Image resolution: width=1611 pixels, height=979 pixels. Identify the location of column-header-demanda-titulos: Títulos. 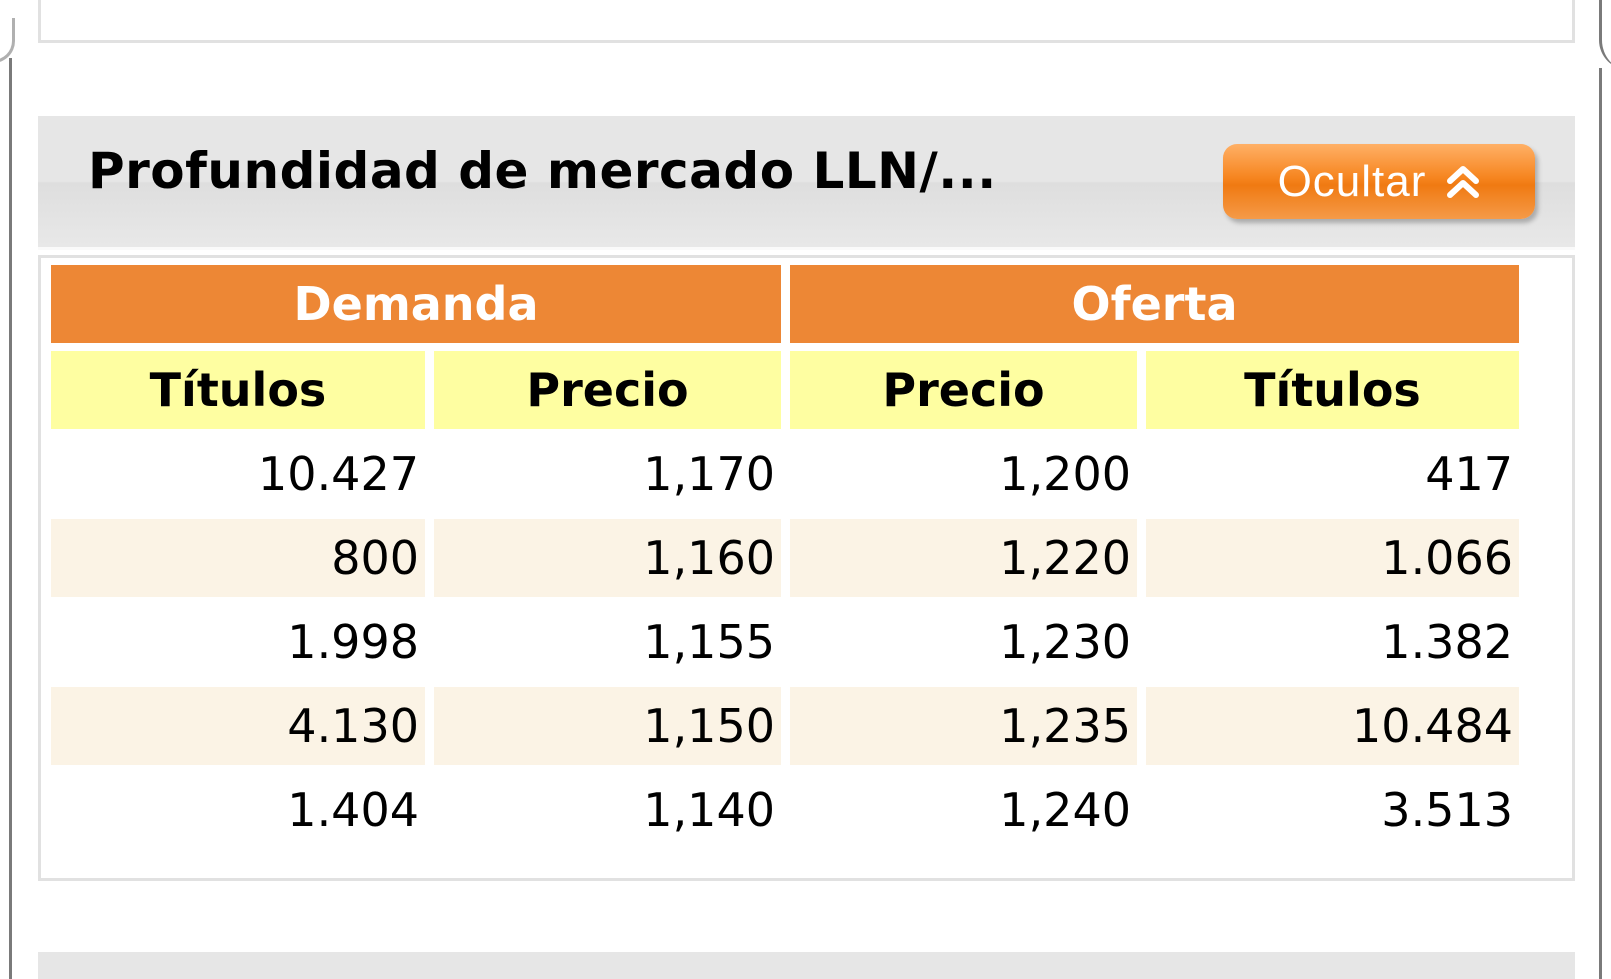
(238, 390).